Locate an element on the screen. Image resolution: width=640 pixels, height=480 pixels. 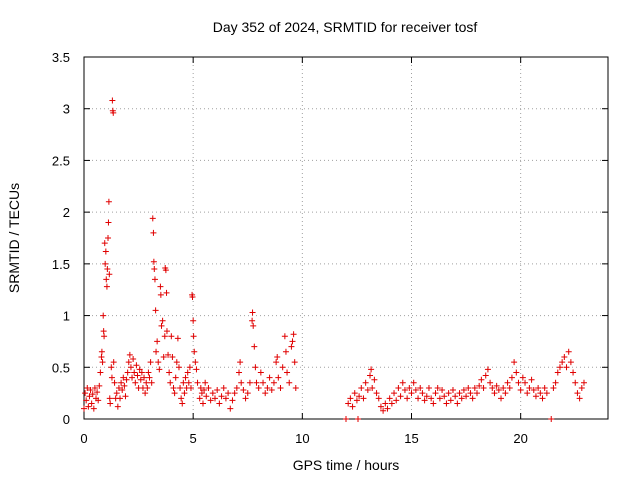
x-tick-label: 0 is located at coordinates (83, 438).